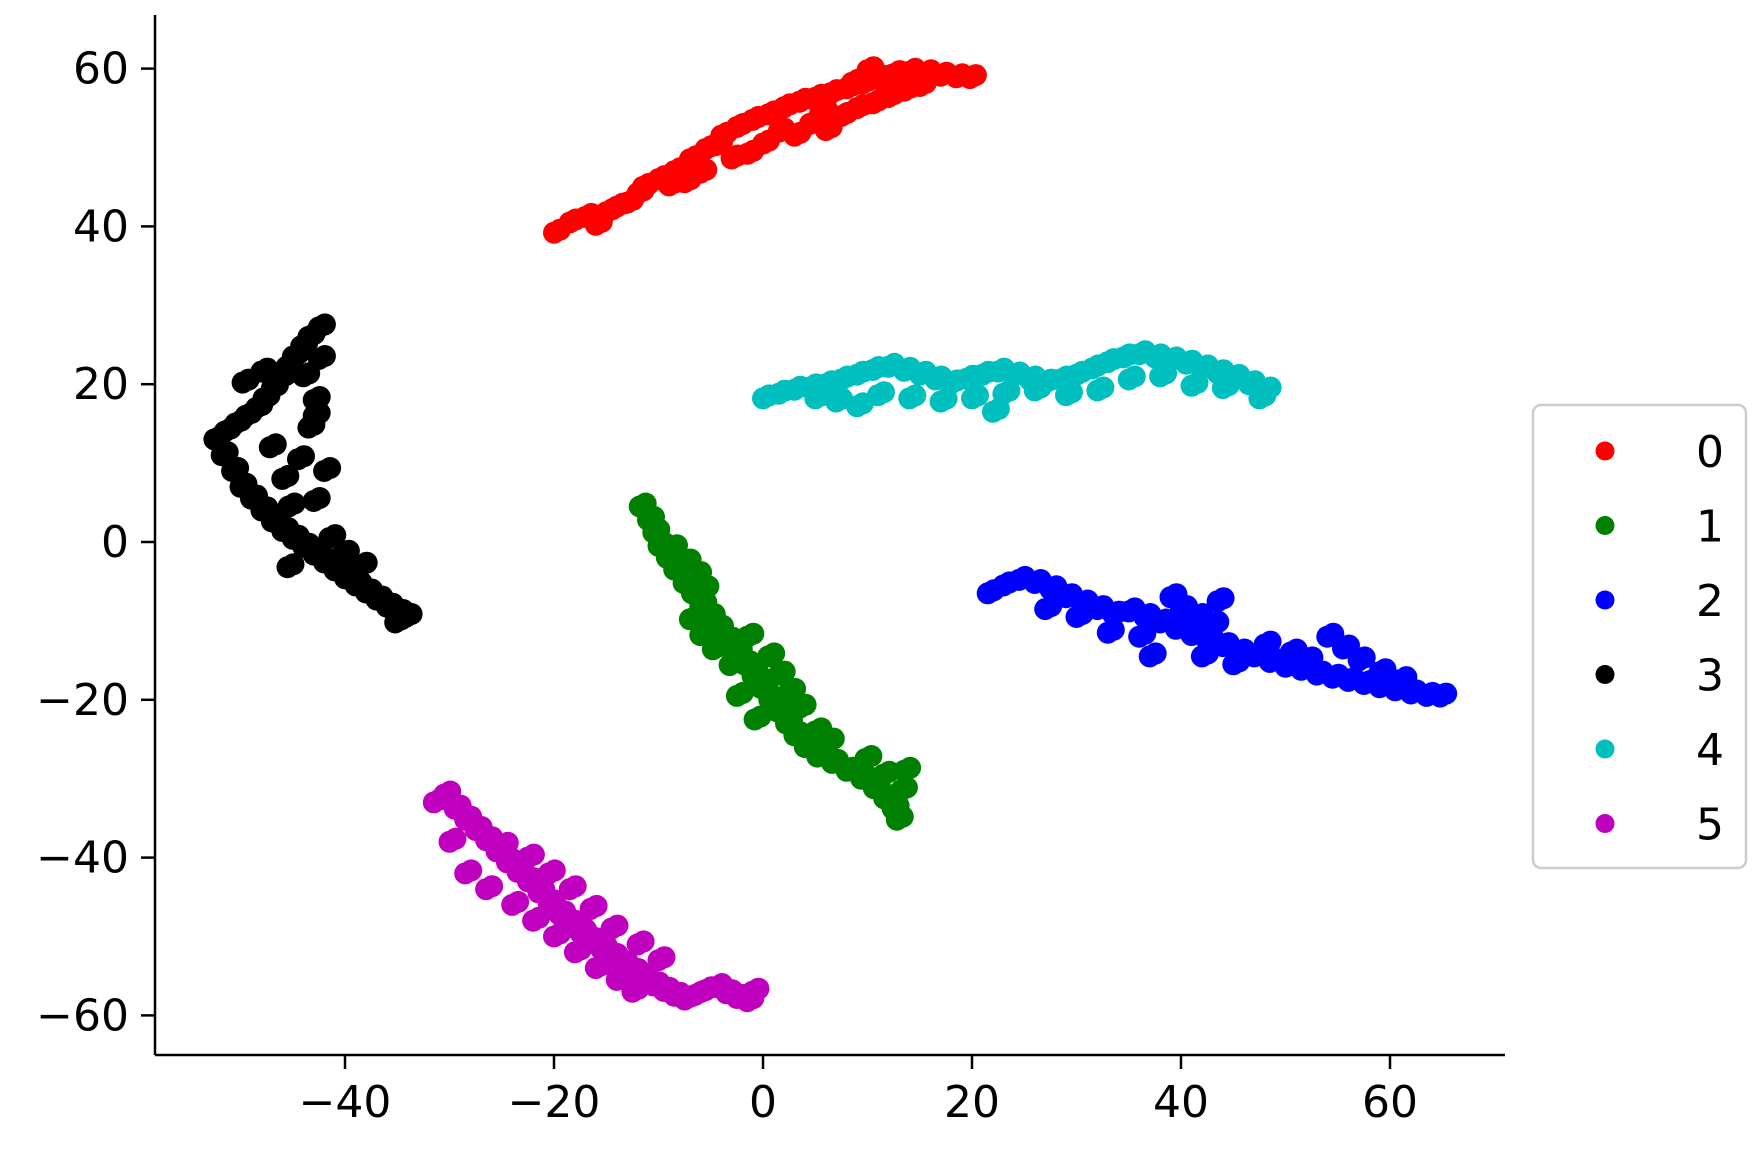 The image size is (1764, 1157). I want to click on point-1-39-b, so click(774, 653).